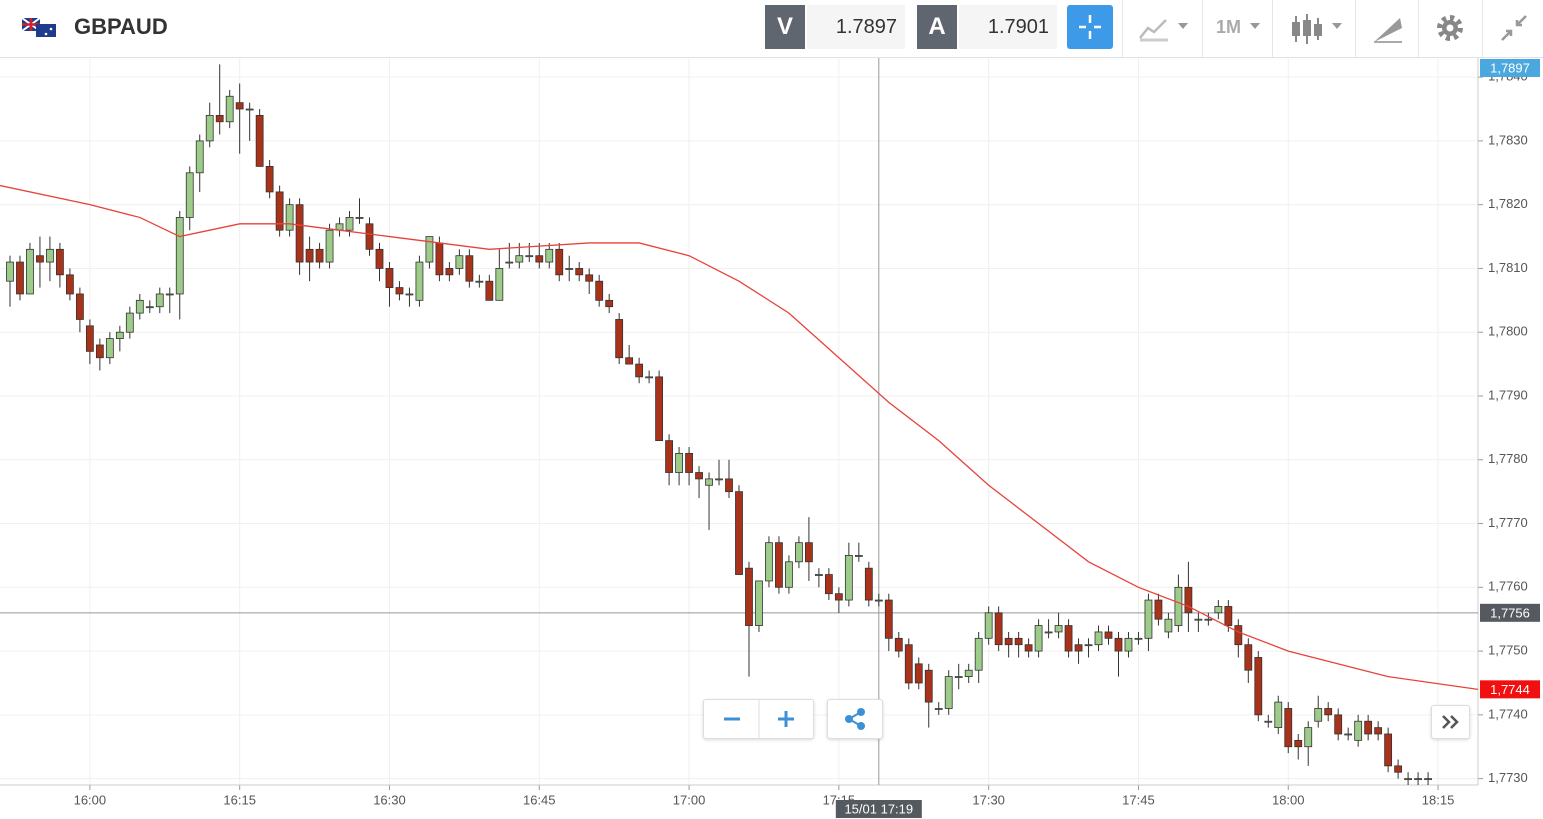 The image size is (1543, 819). What do you see at coordinates (1508, 267) in the screenshot?
I see `y-tick-label: 1,7810` at bounding box center [1508, 267].